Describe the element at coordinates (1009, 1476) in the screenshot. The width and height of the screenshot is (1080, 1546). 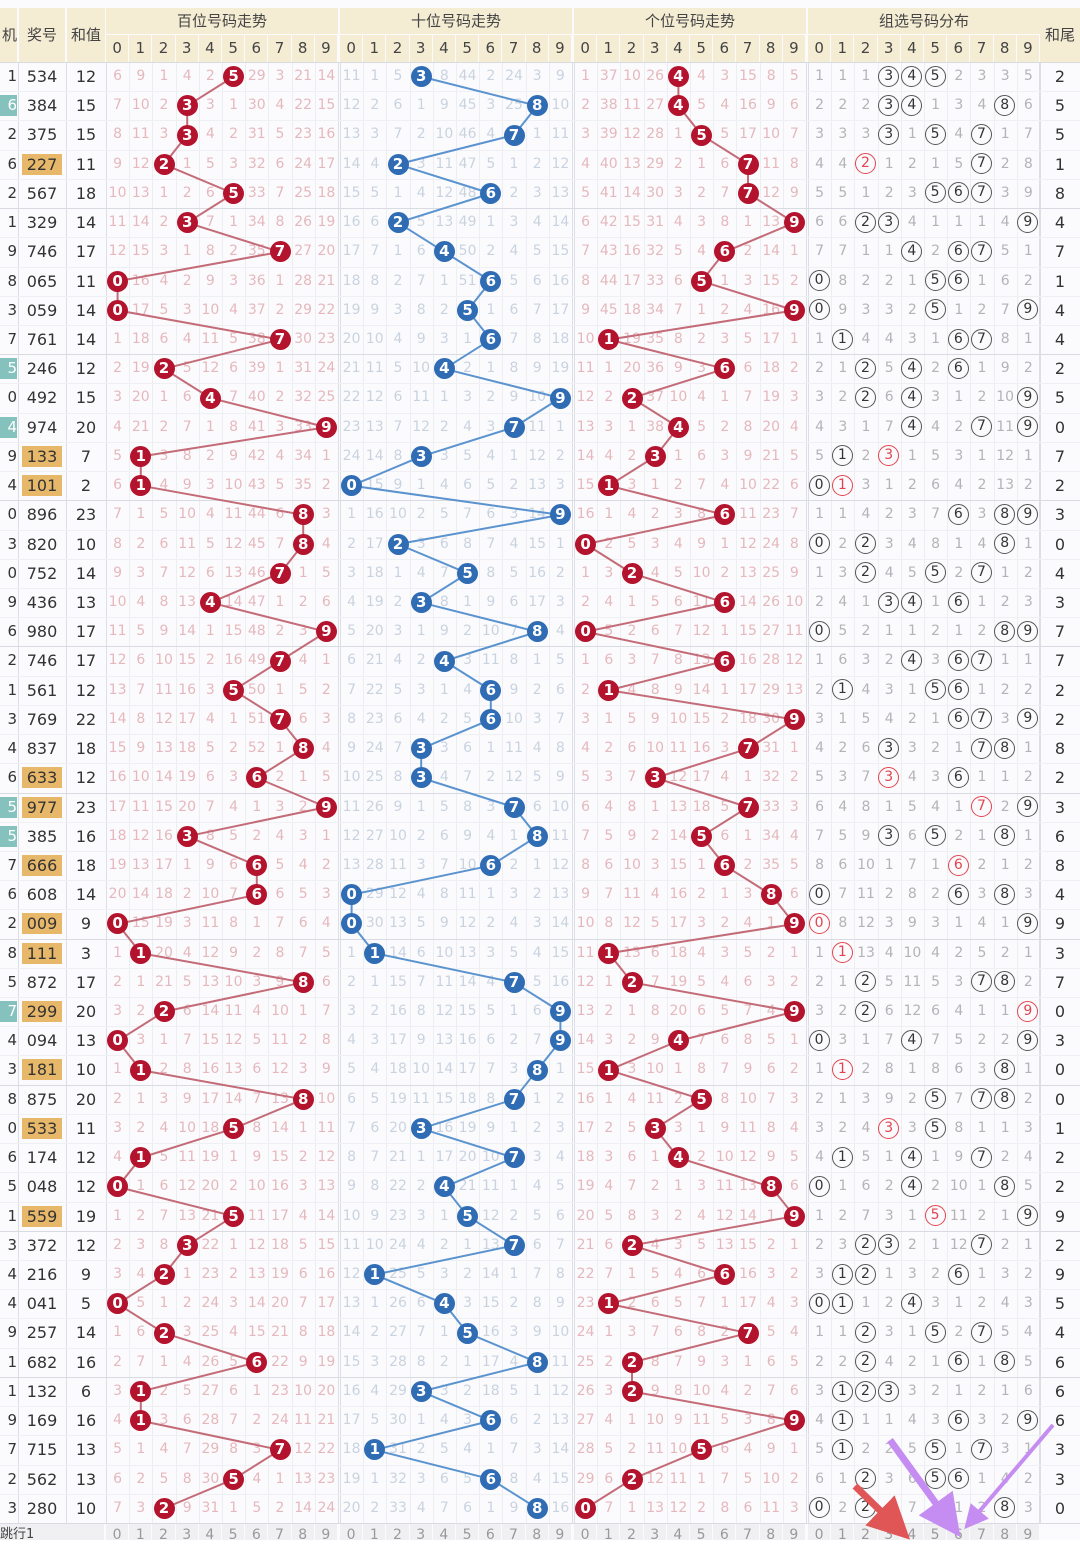
I see `purple-arrow-right` at that location.